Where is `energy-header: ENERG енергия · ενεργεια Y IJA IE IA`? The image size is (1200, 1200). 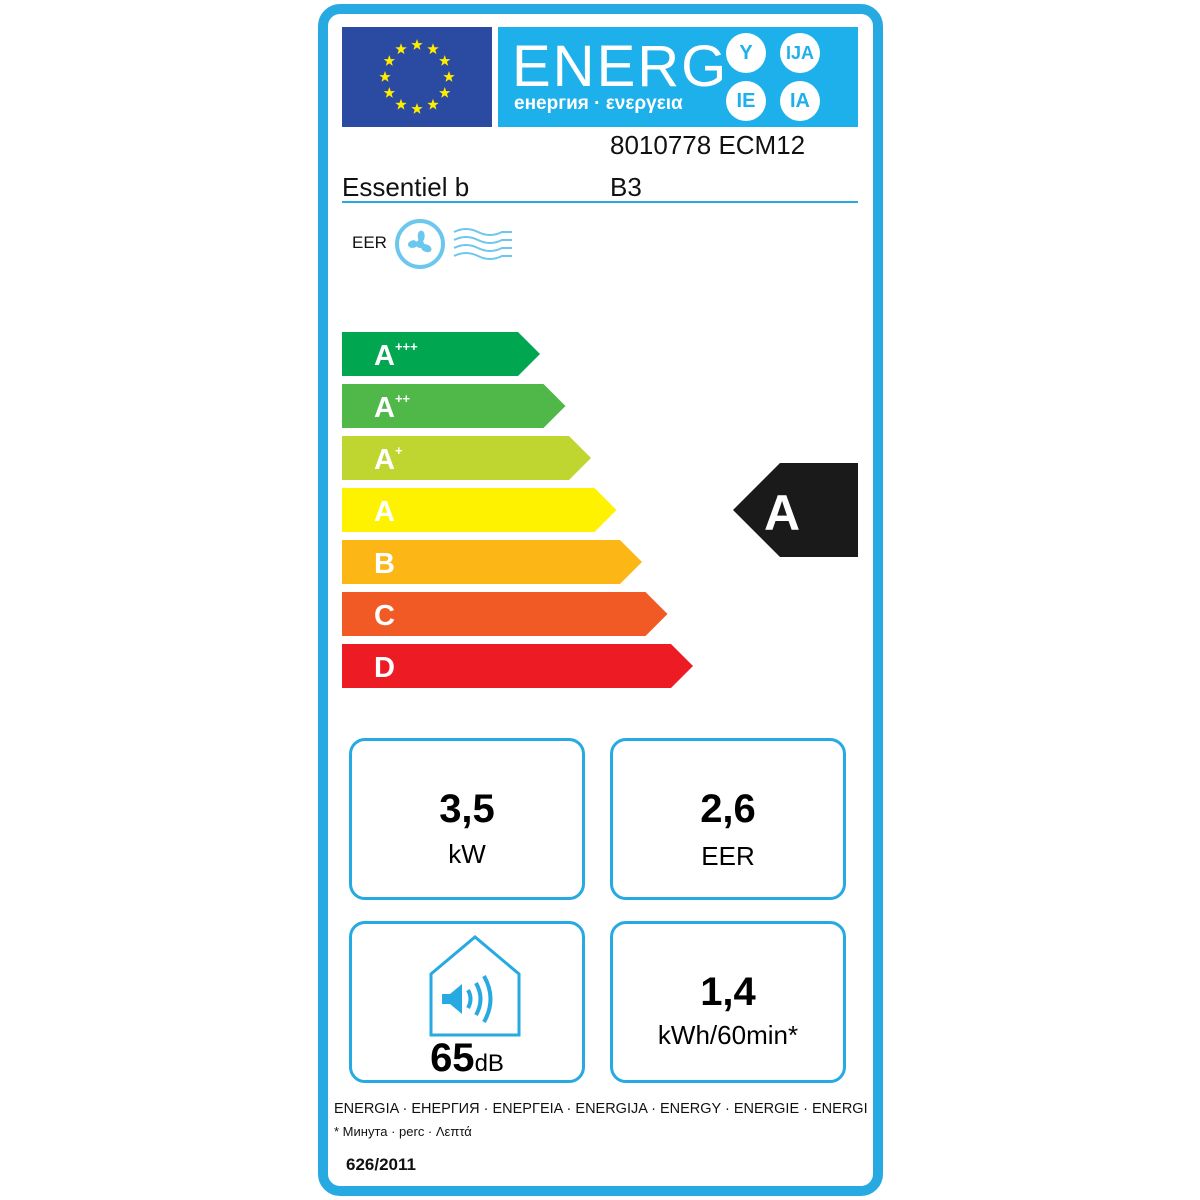
energy-header: ENERG енергия · ενεργεια Y IJA IE IA is located at coordinates (678, 77).